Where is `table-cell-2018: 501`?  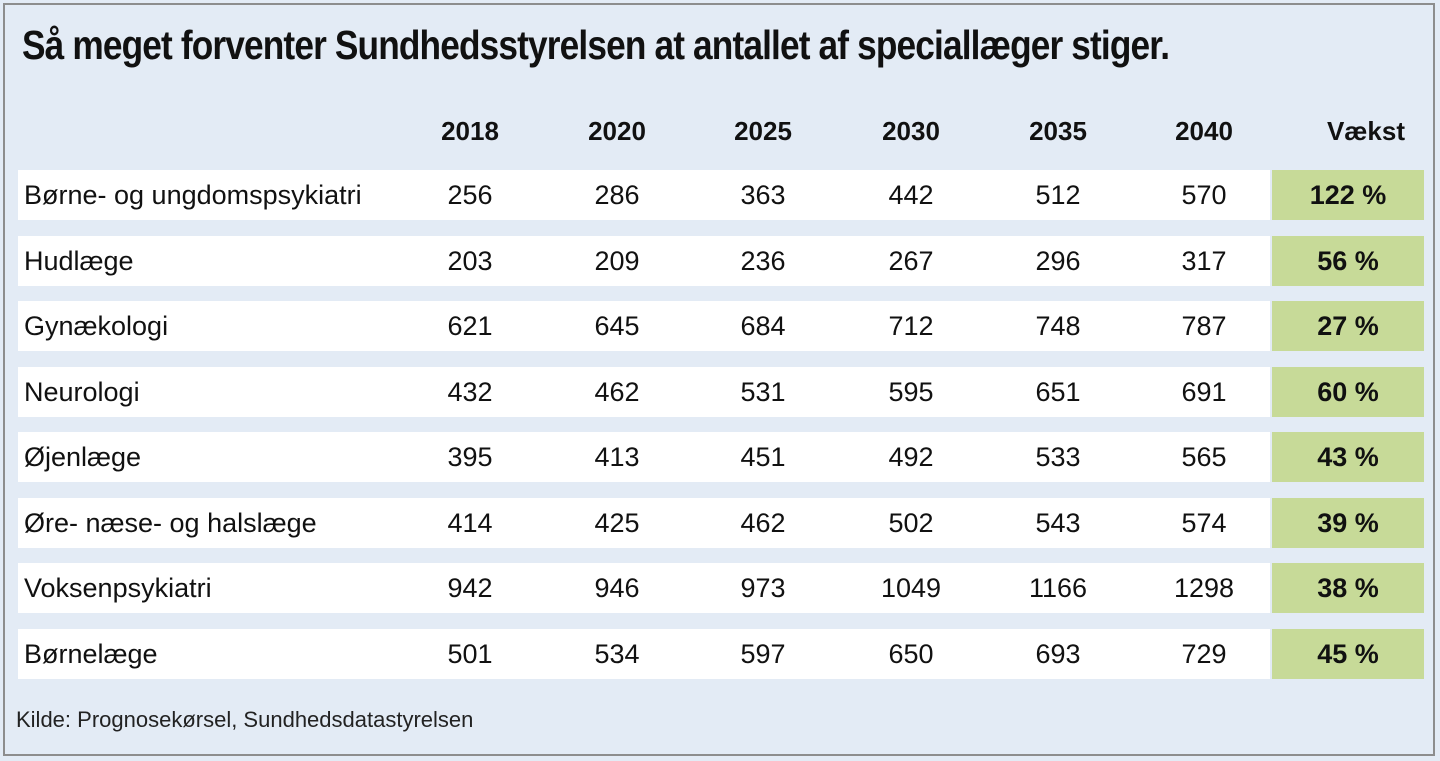 table-cell-2018: 501 is located at coordinates (470, 654).